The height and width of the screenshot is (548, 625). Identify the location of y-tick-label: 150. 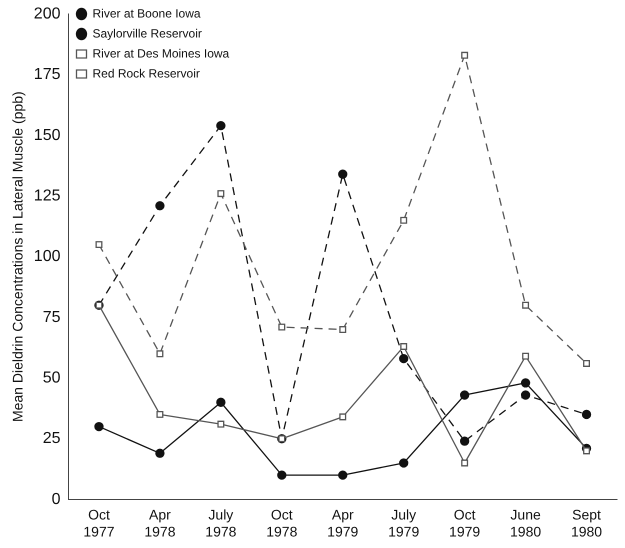
(47, 135).